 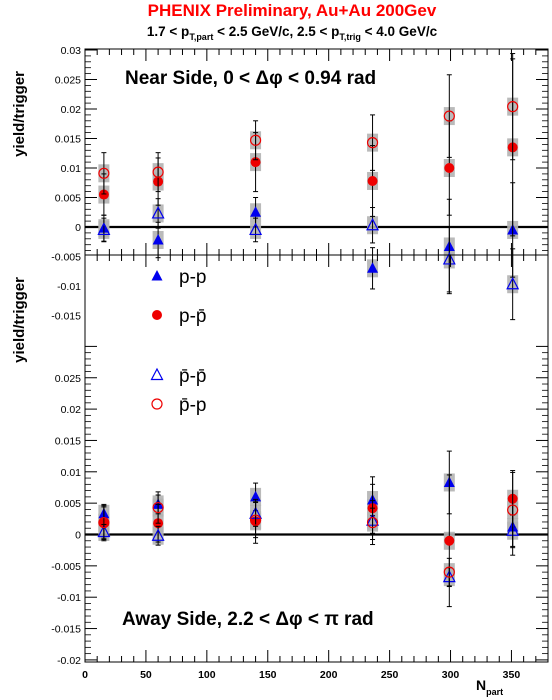 I want to click on x-tick-label: 100, so click(x=207, y=675).